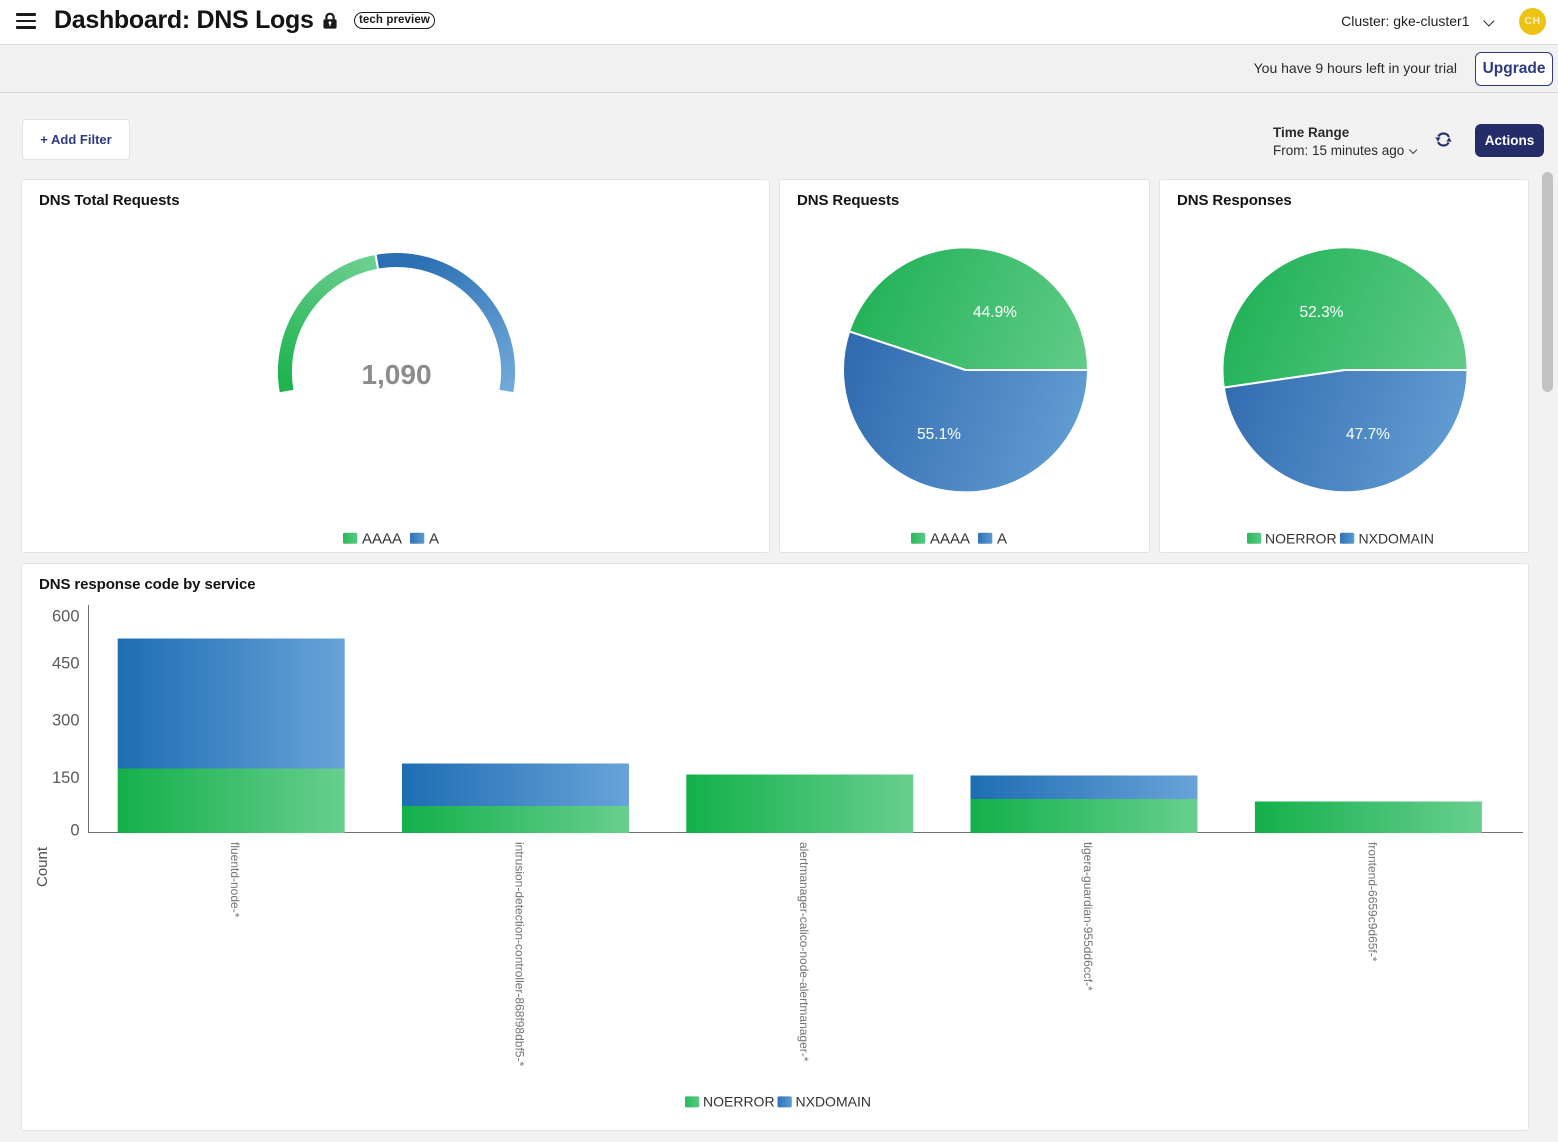 The height and width of the screenshot is (1142, 1558). What do you see at coordinates (66, 664) in the screenshot?
I see `svg-text: 450` at bounding box center [66, 664].